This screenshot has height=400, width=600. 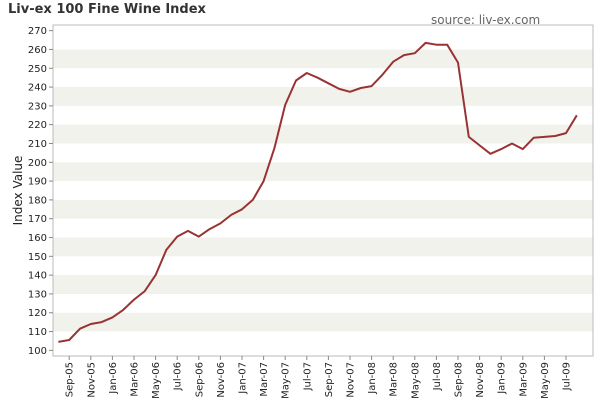 What do you see at coordinates (37, 69) in the screenshot?
I see `y-tick-label: 250` at bounding box center [37, 69].